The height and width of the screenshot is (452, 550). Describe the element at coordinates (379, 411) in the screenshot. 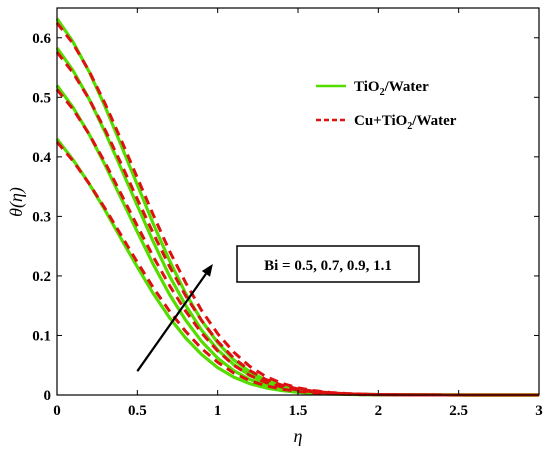

I see `x-tick-label: 2` at that location.